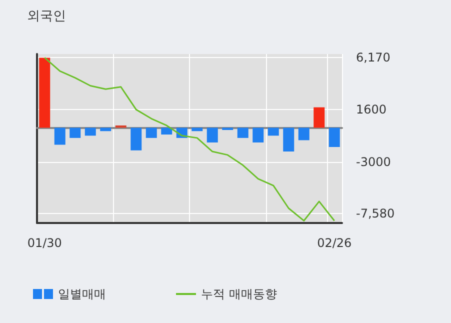 Image resolution: width=451 pixels, height=323 pixels. What do you see at coordinates (373, 161) in the screenshot?
I see `y-tick-label: -3000` at bounding box center [373, 161].